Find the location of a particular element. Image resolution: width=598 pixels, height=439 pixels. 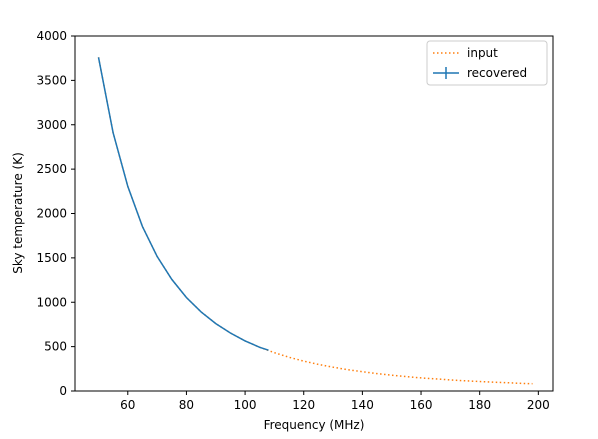

legend: input recovered is located at coordinates (487, 63).